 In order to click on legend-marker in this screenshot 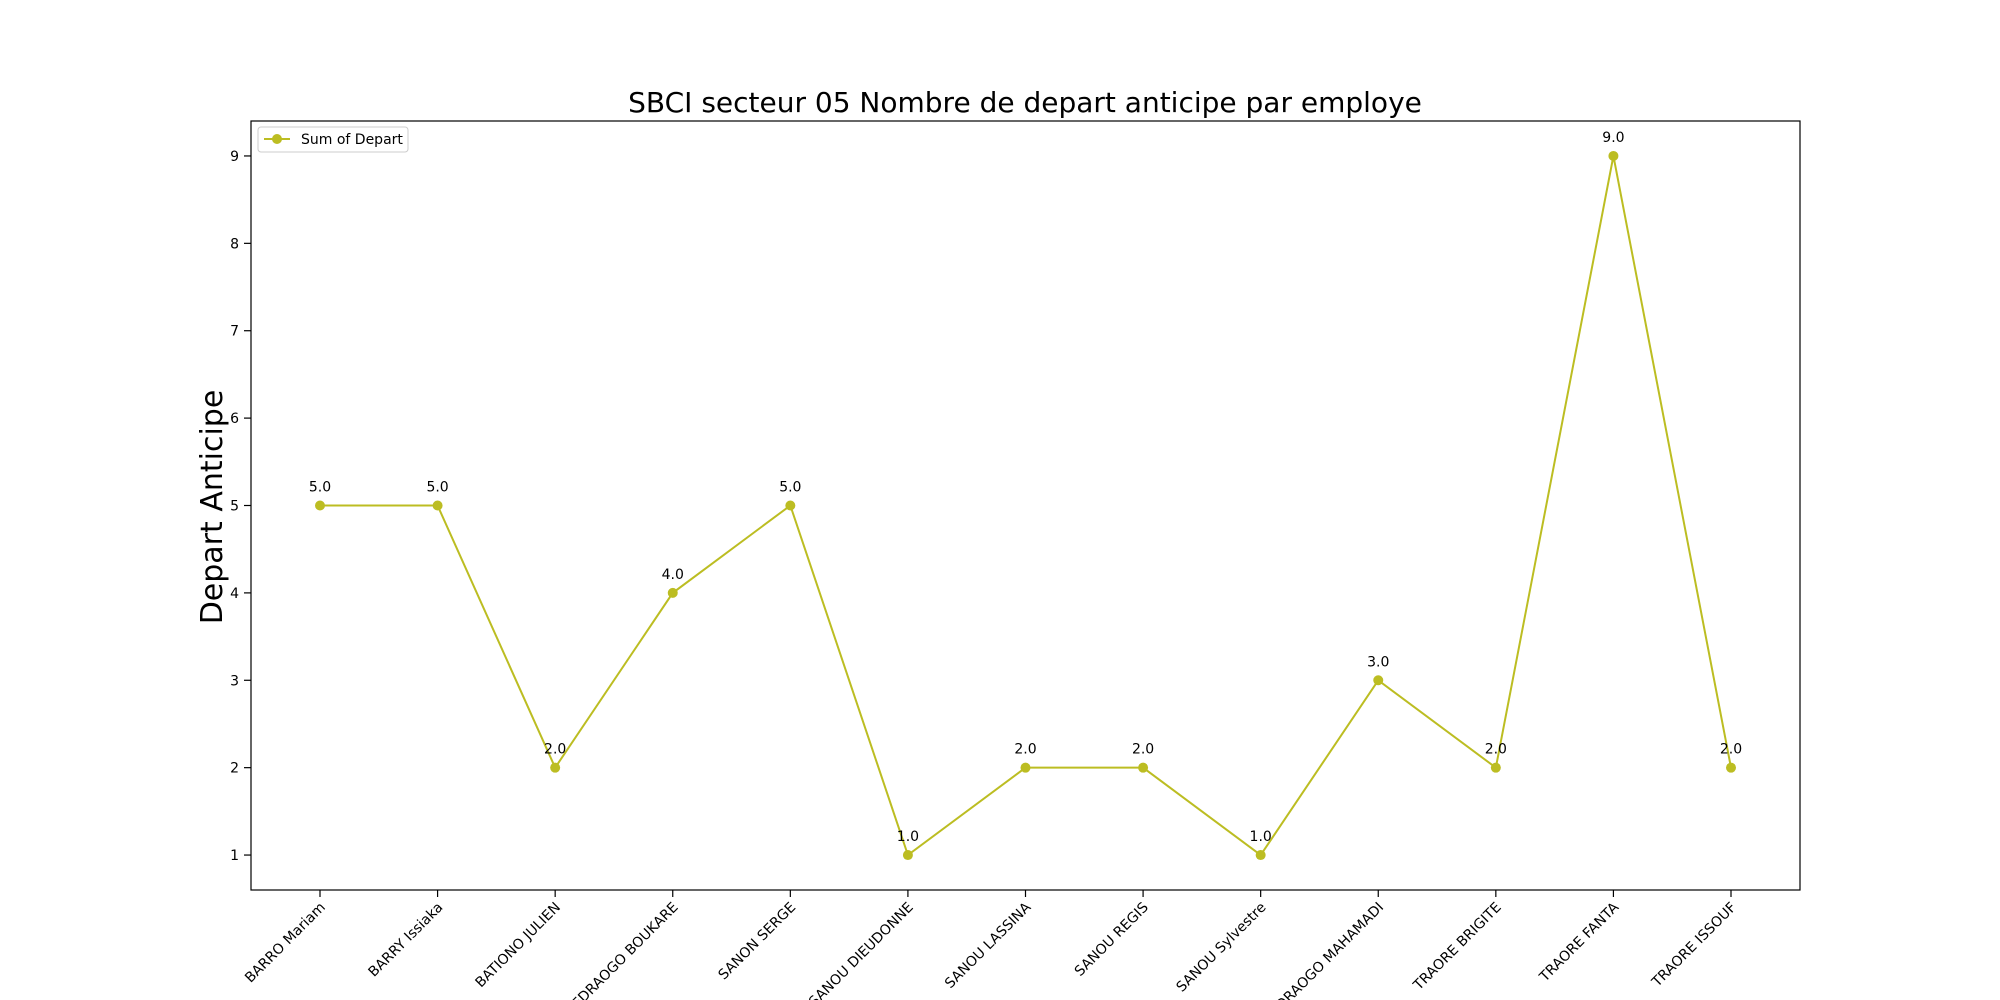, I will do `click(277, 139)`.